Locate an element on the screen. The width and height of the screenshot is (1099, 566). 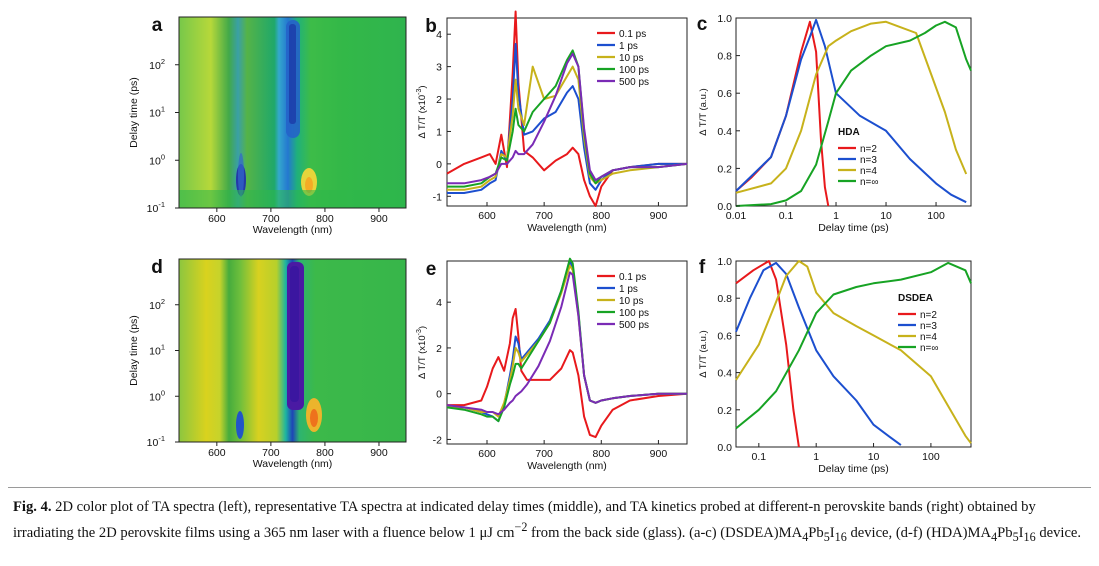
caption-label: Fig. 4. is located at coordinates (32, 507).